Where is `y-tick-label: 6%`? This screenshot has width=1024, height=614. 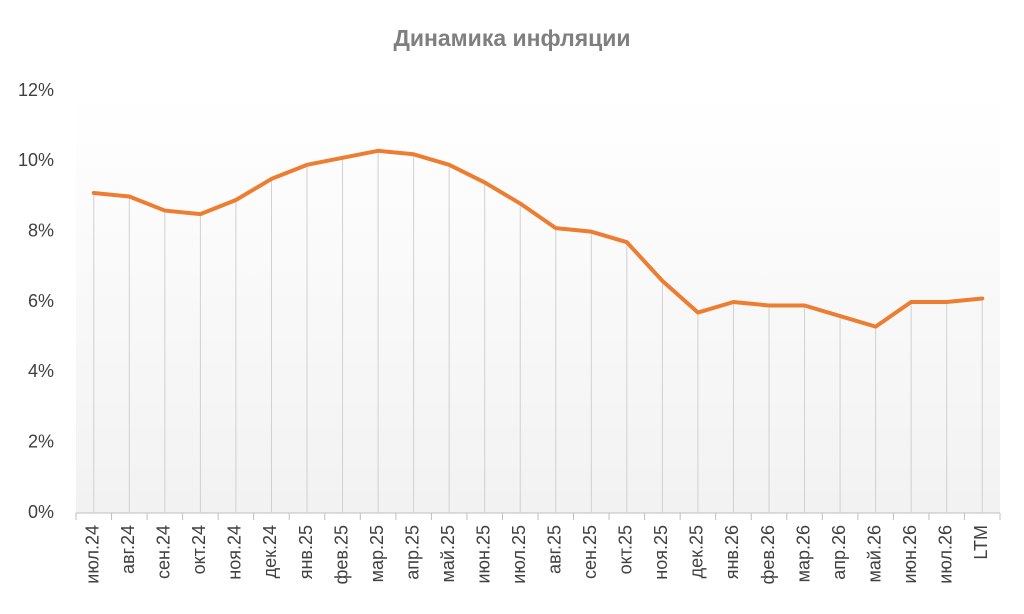
y-tick-label: 6% is located at coordinates (41, 301).